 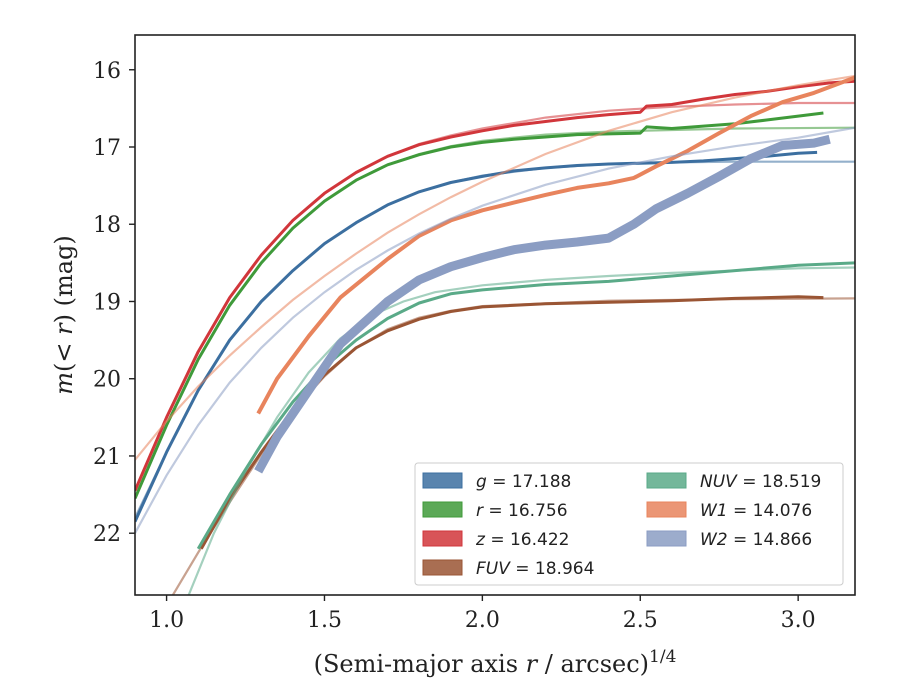 I want to click on x-tick-label: 2.5, so click(x=640, y=620).